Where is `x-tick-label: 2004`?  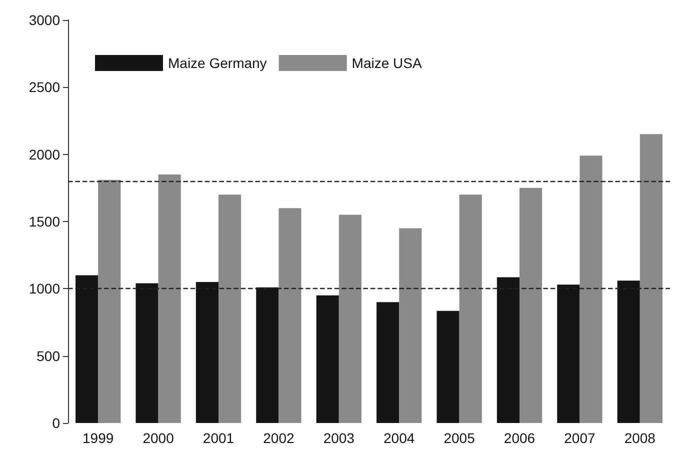 x-tick-label: 2004 is located at coordinates (399, 438).